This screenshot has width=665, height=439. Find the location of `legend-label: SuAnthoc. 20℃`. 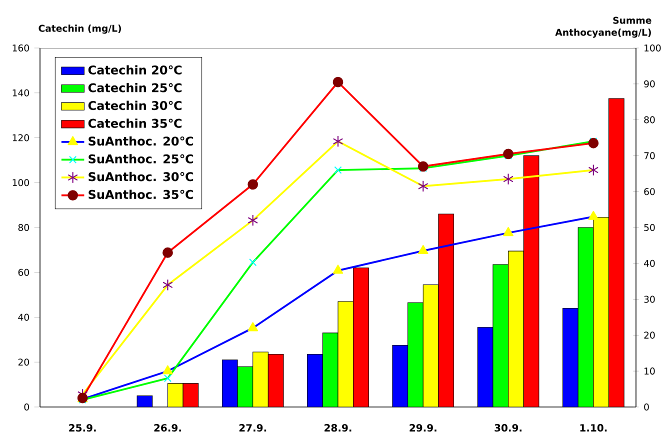

legend-label: SuAnthoc. 20℃ is located at coordinates (141, 141).